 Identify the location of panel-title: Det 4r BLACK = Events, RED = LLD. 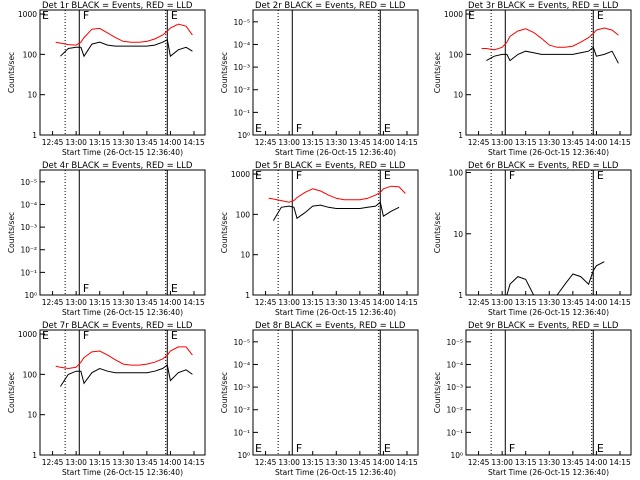
(117, 166).